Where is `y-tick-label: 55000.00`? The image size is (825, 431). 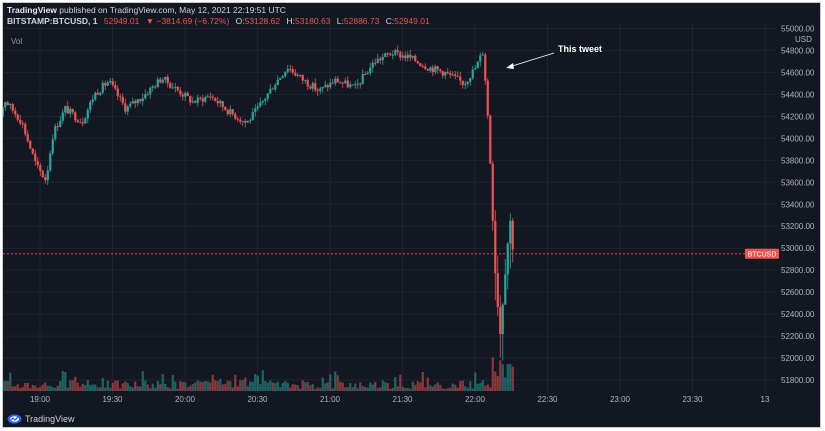 y-tick-label: 55000.00 is located at coordinates (798, 28).